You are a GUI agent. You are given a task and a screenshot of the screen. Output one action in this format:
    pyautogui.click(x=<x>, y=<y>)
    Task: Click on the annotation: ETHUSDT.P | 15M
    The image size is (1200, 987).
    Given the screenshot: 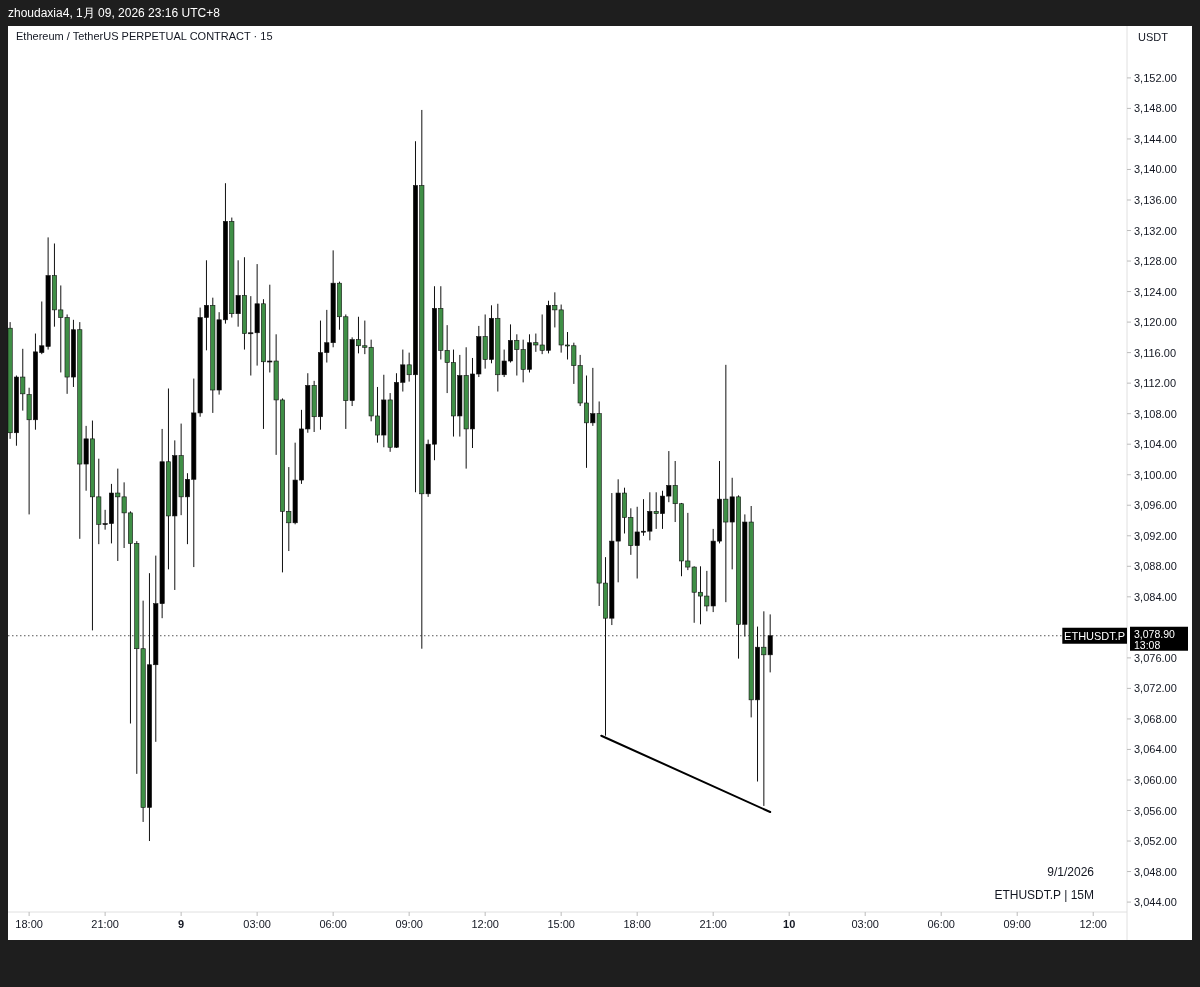 What is the action you would take?
    pyautogui.click(x=1044, y=895)
    